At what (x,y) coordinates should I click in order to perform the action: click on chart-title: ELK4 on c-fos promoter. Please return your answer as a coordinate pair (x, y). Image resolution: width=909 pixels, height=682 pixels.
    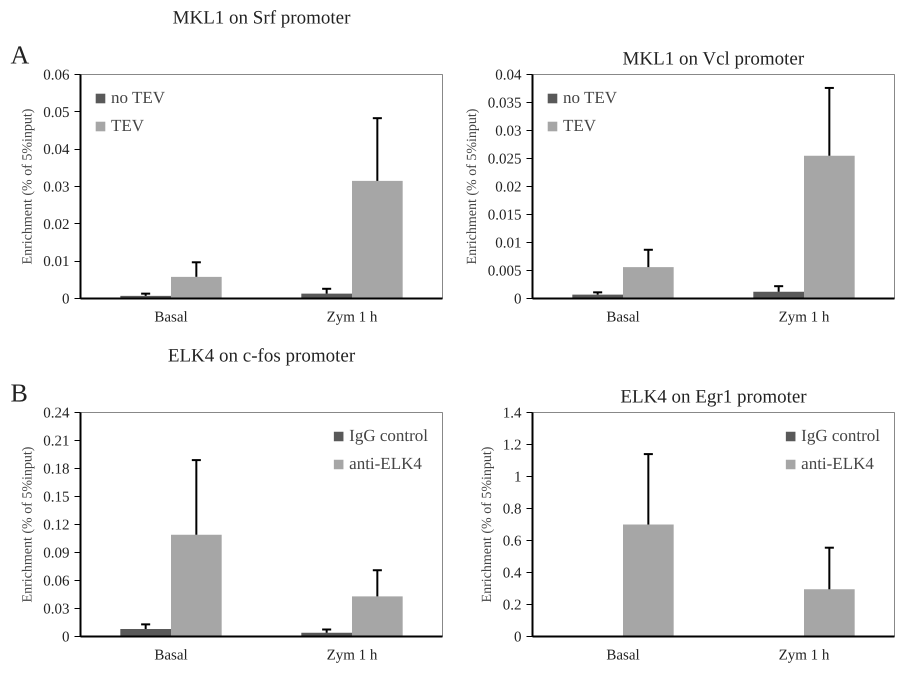
    Looking at the image, I should click on (262, 356).